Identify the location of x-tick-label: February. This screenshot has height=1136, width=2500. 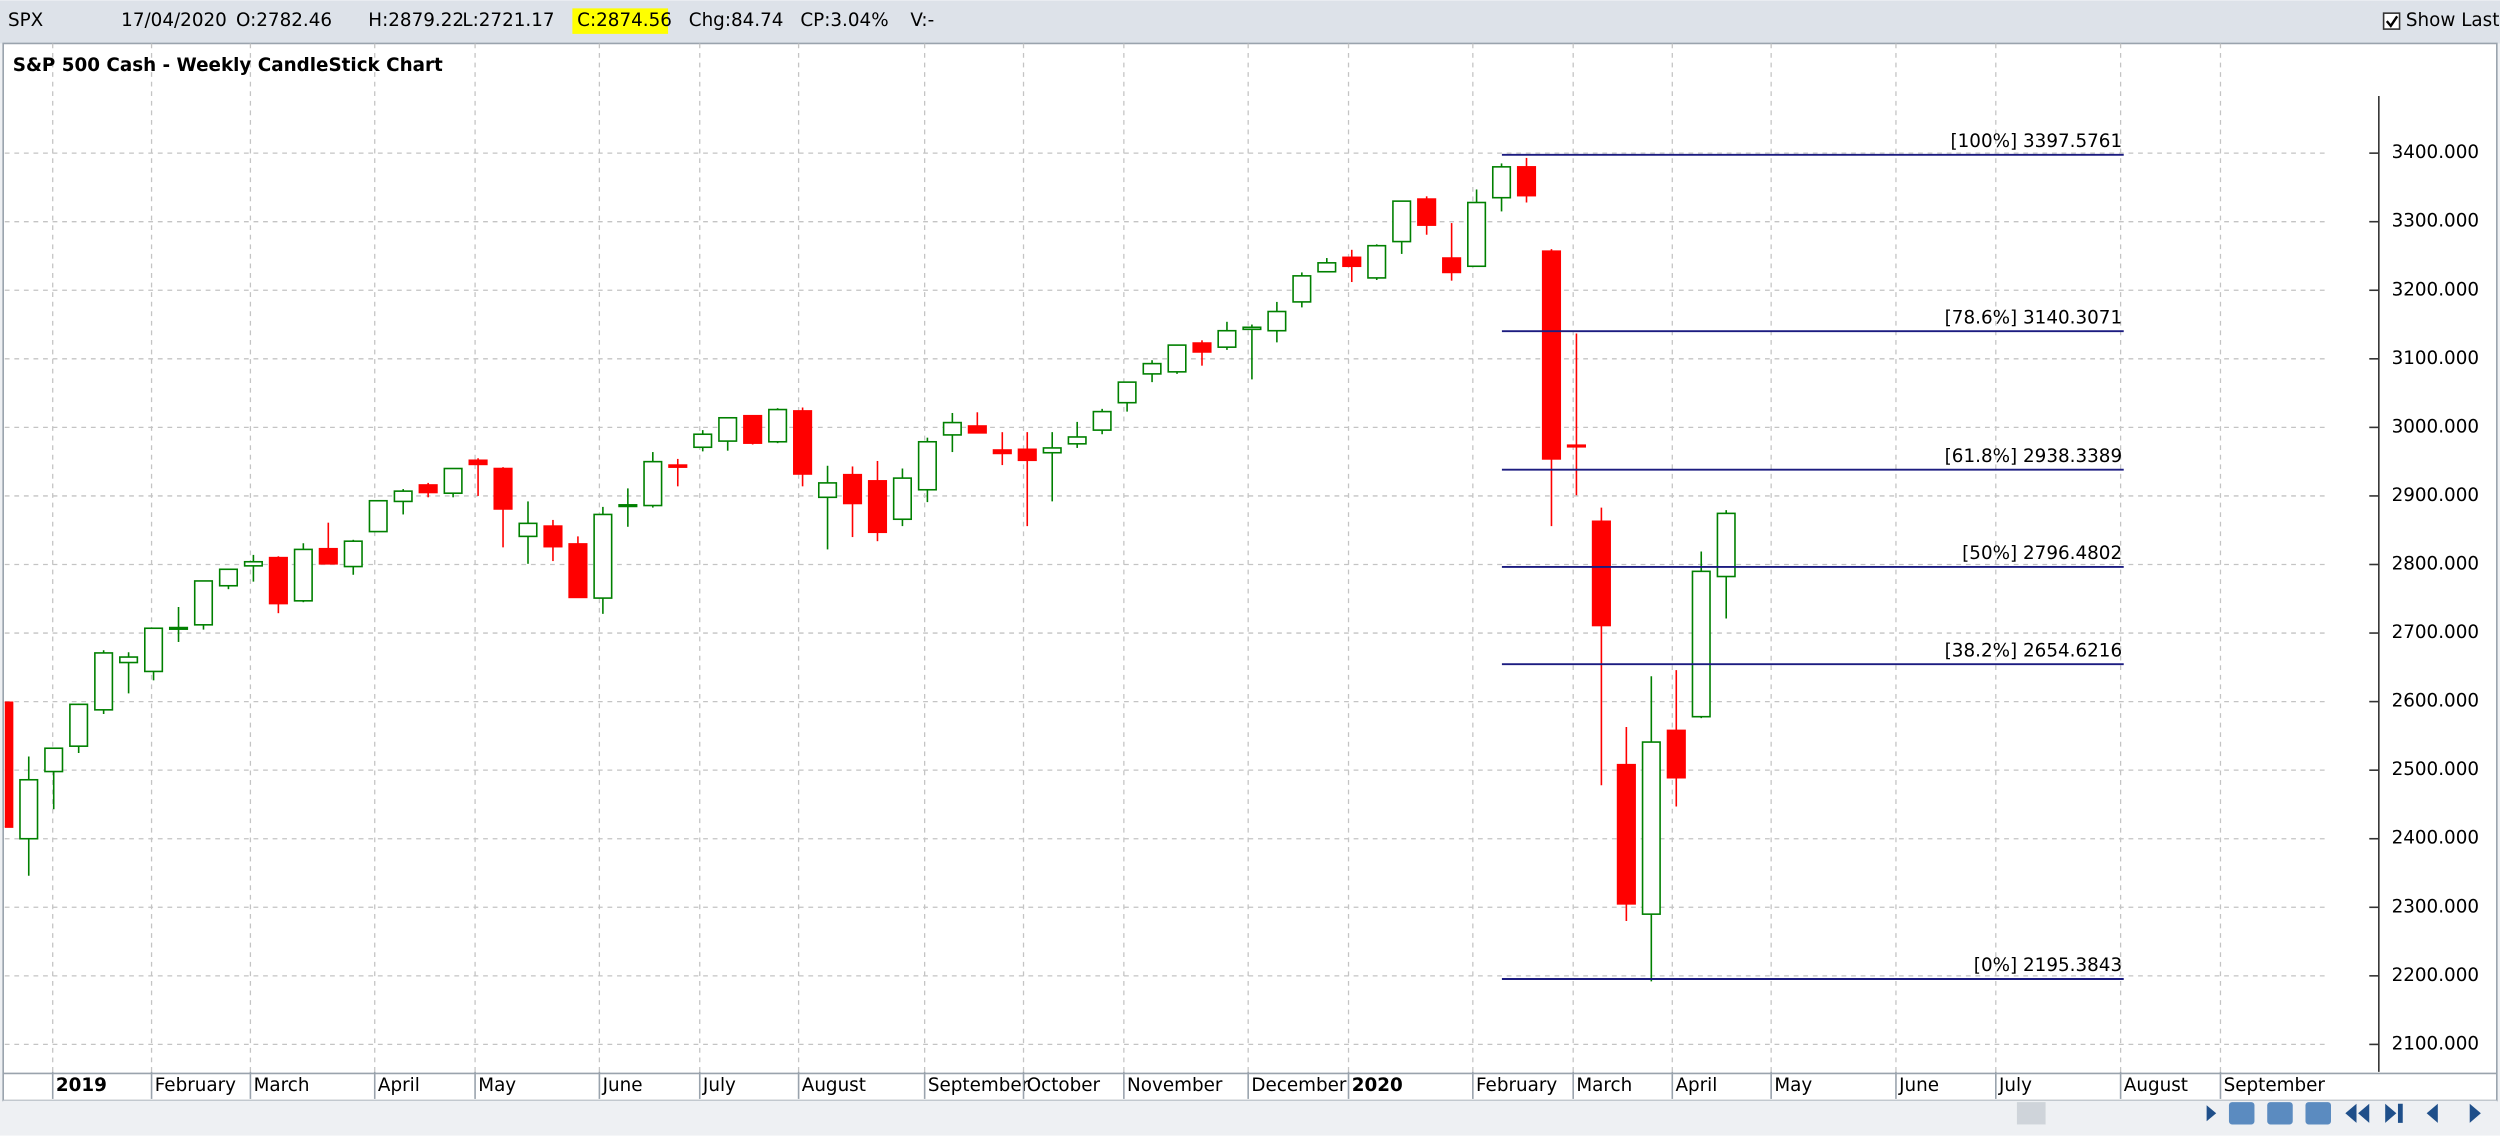
(1516, 1085).